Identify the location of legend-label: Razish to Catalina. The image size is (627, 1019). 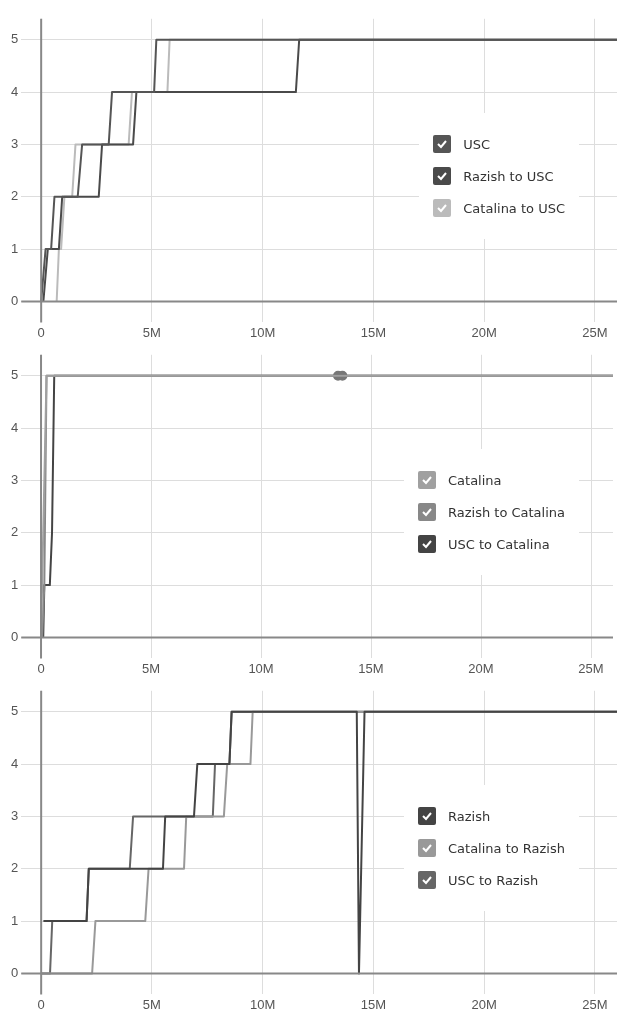
(506, 512).